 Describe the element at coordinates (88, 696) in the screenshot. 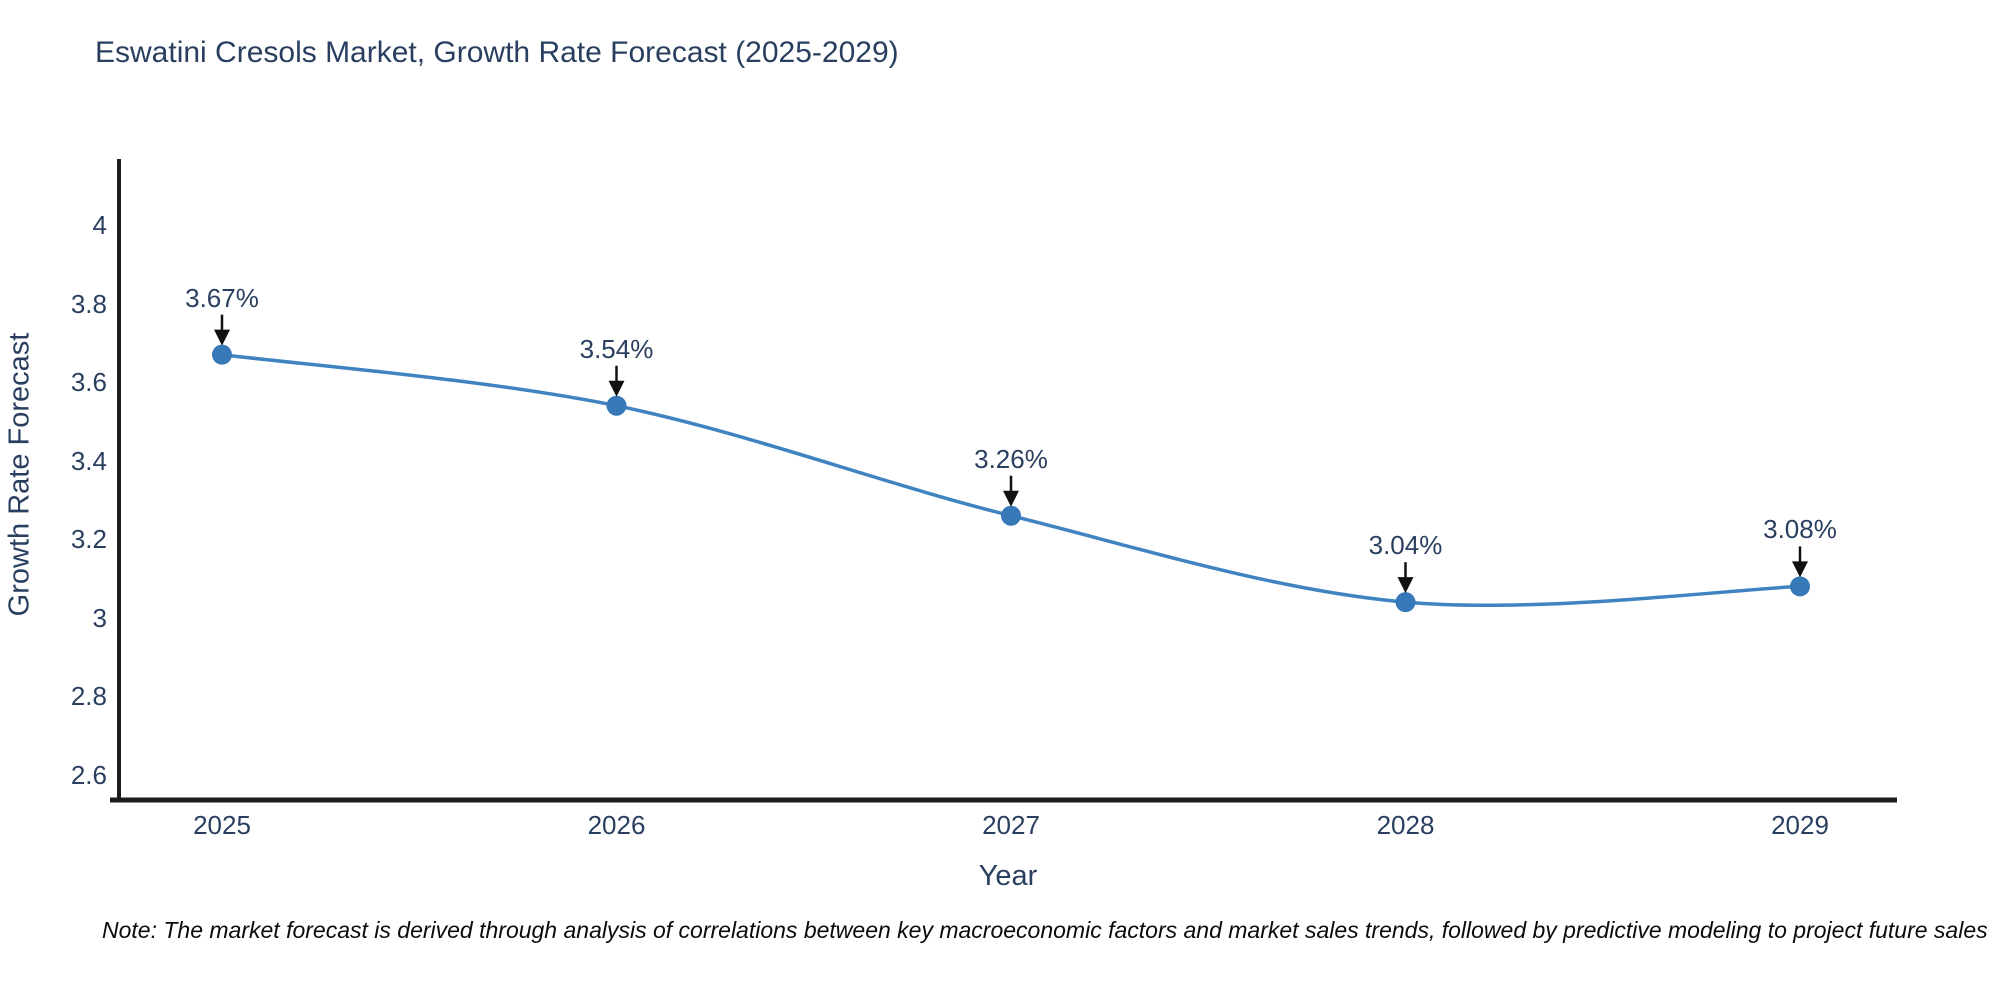

I see `y-tick-label: 2.8` at that location.